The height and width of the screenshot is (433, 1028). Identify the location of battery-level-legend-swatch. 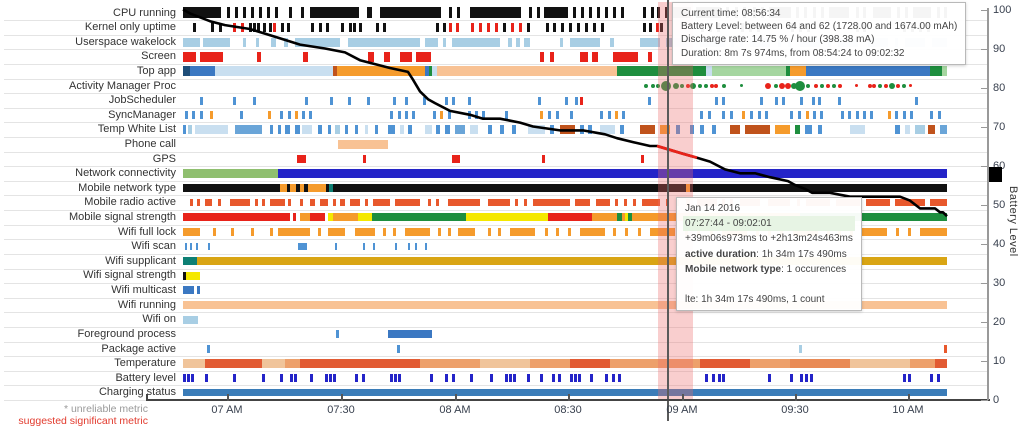
(995, 174).